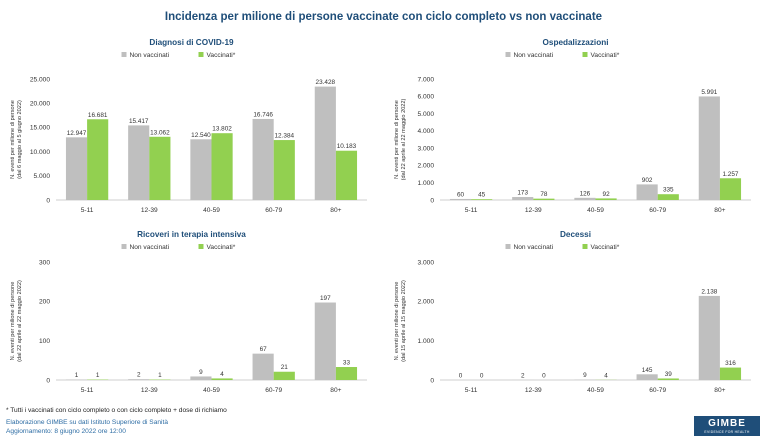 This screenshot has height=438, width=767. I want to click on y-tick-label: 3.000, so click(425, 148).